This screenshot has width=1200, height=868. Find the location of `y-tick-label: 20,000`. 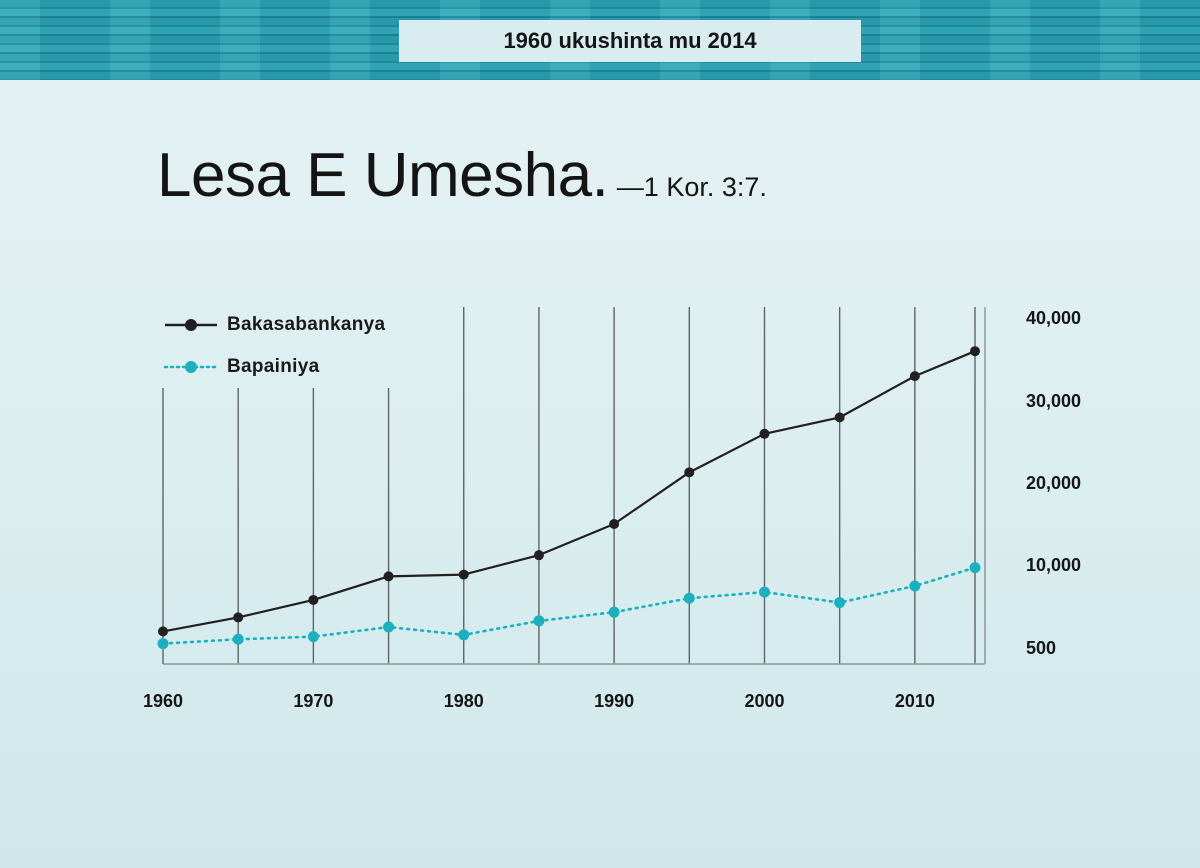

y-tick-label: 20,000 is located at coordinates (1053, 483).